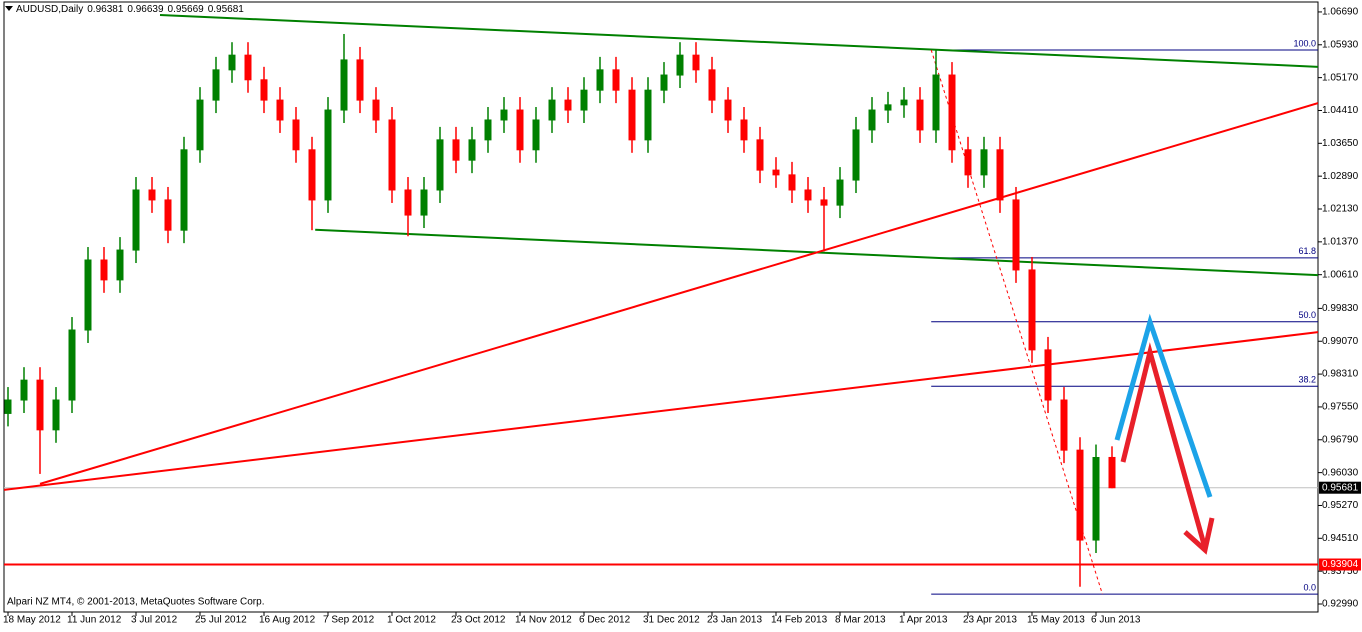 Image resolution: width=1362 pixels, height=632 pixels. Describe the element at coordinates (1199, 536) in the screenshot. I see `red-arrowhead` at that location.